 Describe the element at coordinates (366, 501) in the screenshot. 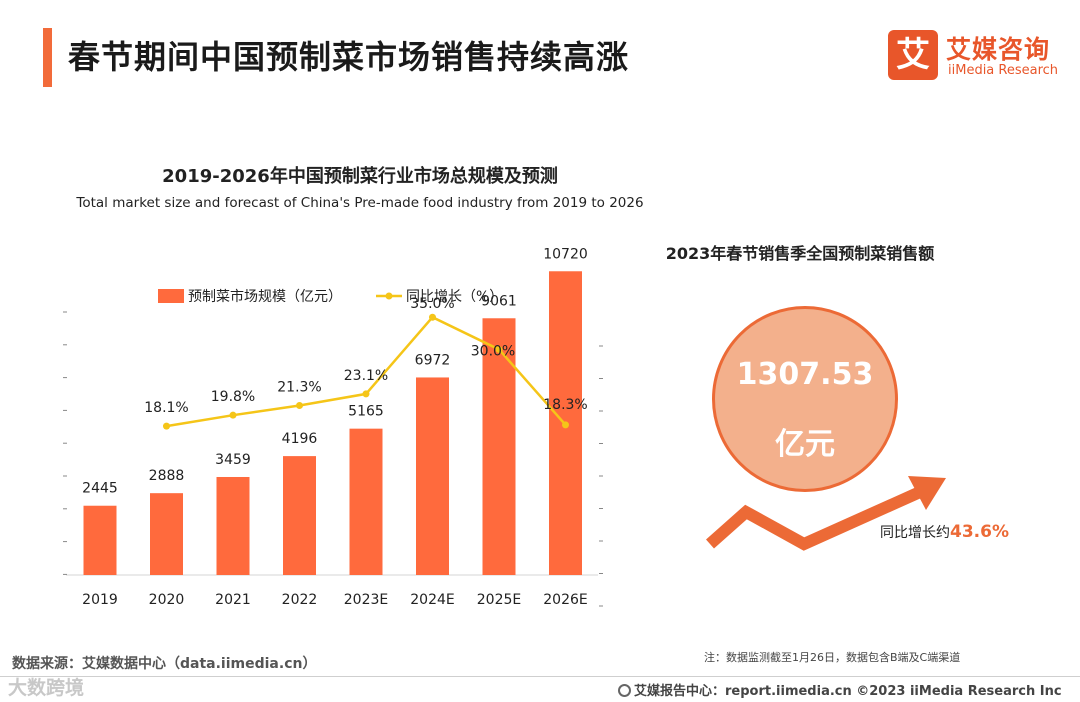

I see `bar-2023E` at that location.